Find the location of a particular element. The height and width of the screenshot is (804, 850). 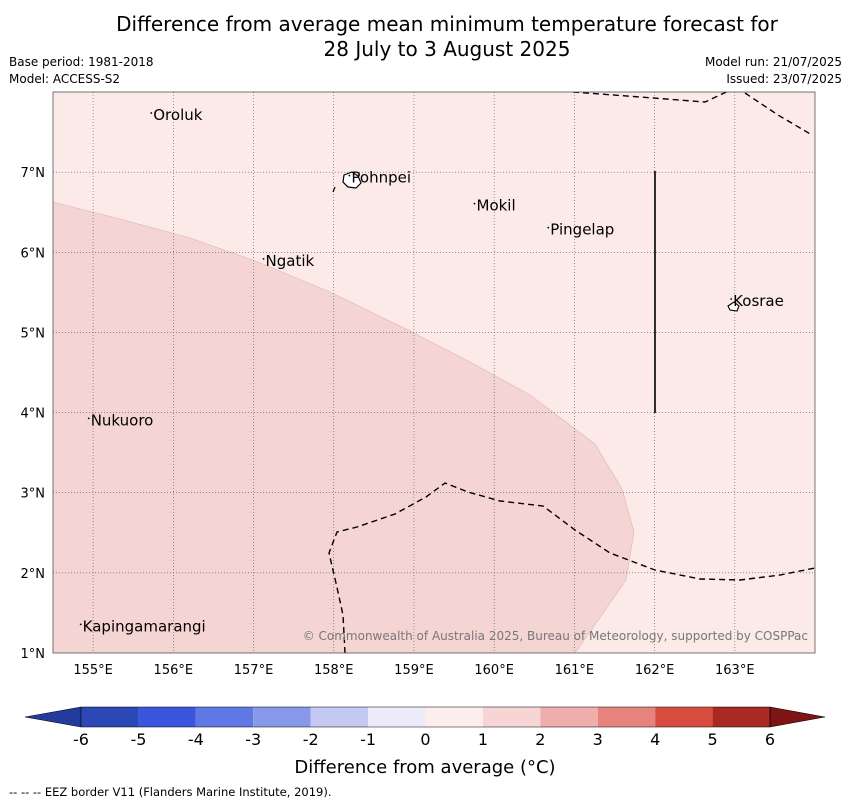

lon-tick-label: 157°E is located at coordinates (254, 670).